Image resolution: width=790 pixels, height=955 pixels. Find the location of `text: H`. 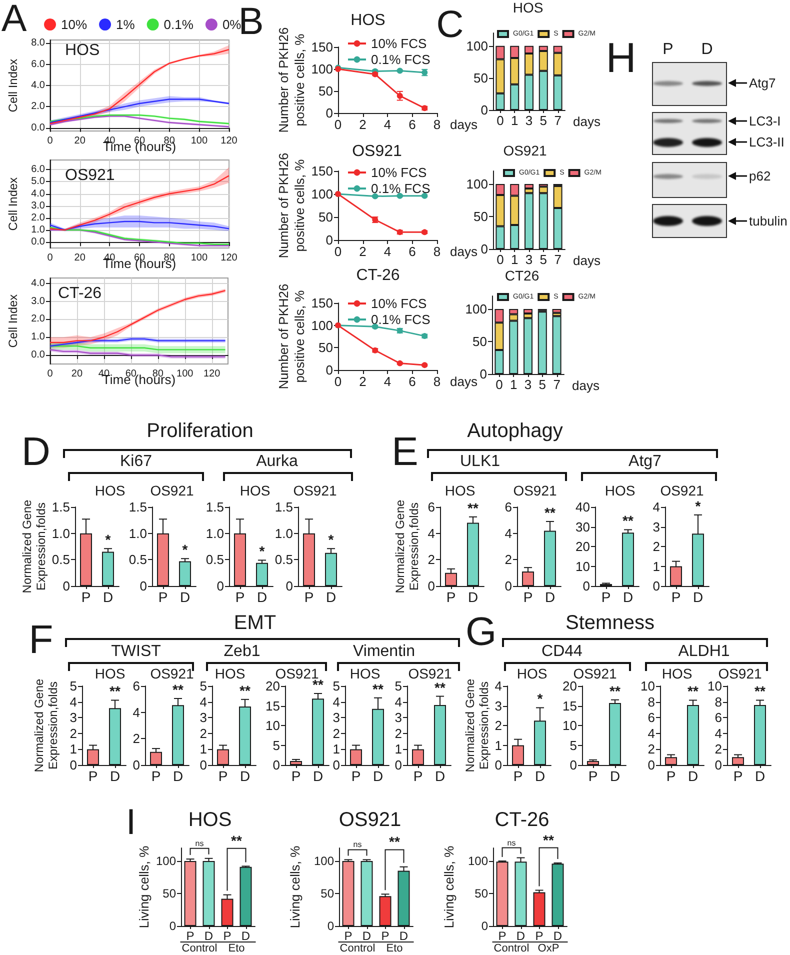

text: H is located at coordinates (621, 57).